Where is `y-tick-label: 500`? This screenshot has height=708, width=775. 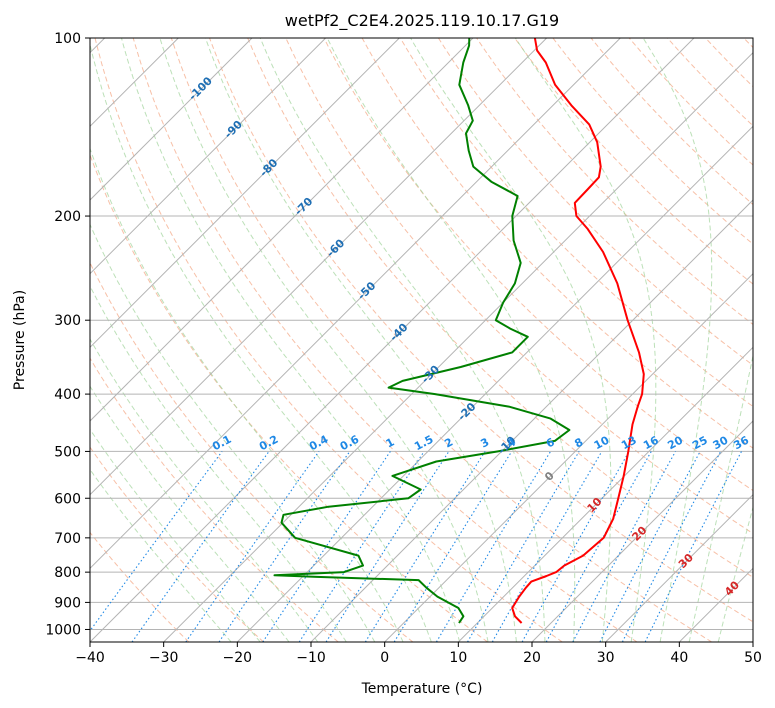
y-tick-label: 500 is located at coordinates (67, 452).